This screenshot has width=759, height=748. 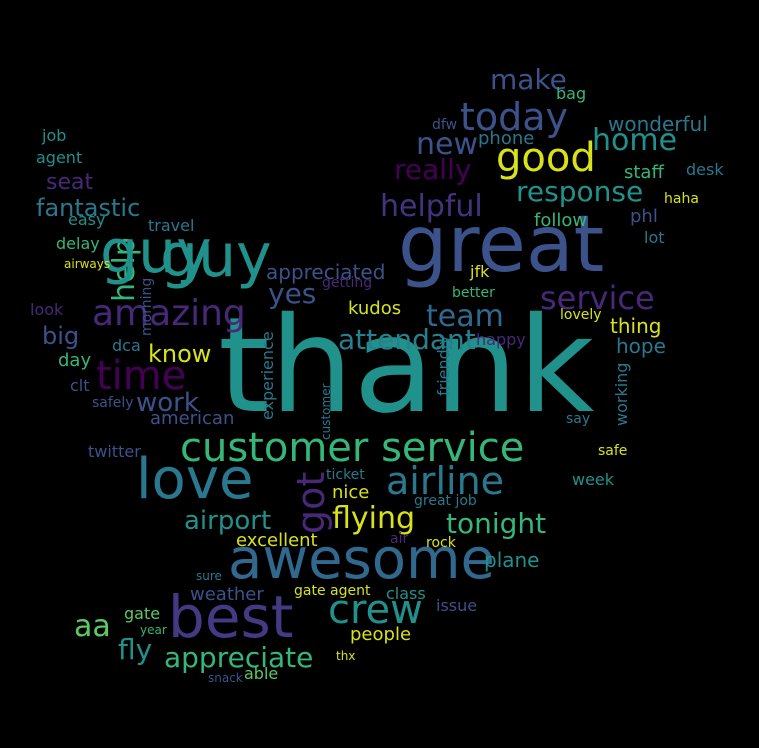 What do you see at coordinates (351, 492) in the screenshot?
I see `word: nice` at bounding box center [351, 492].